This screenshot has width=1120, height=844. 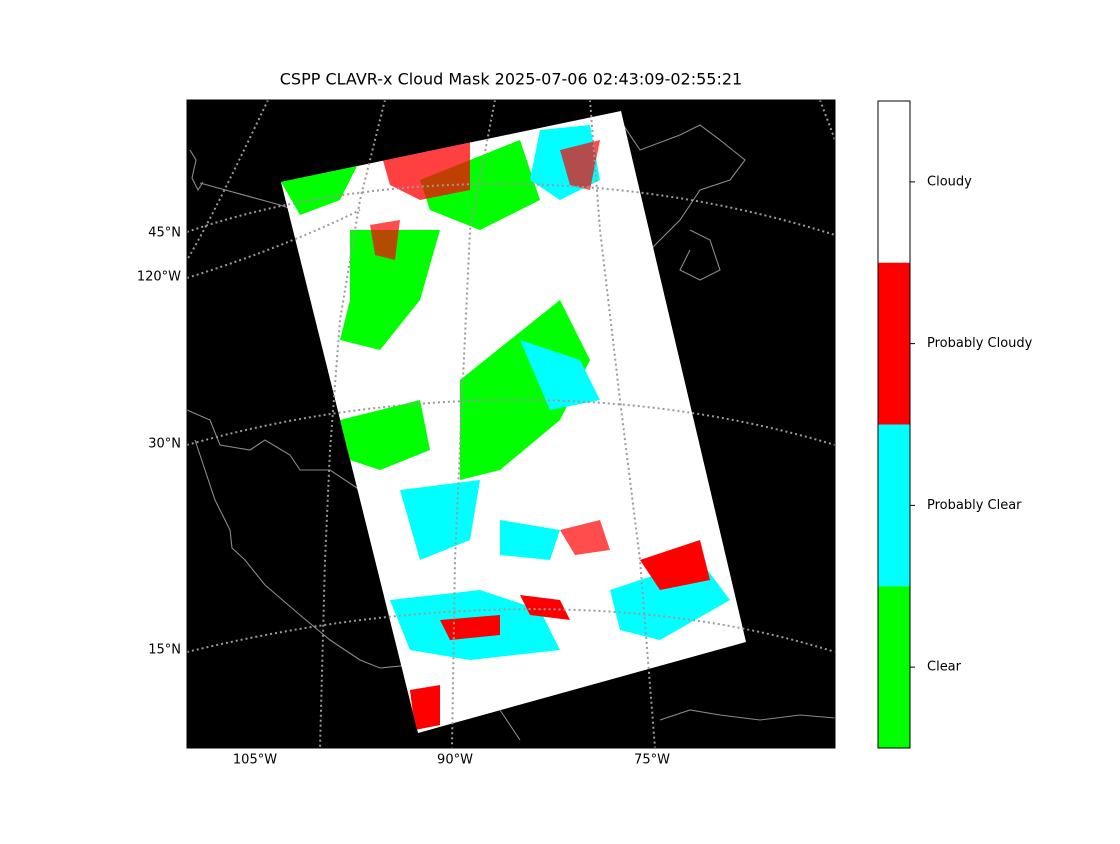 I want to click on lon-label: 90°W, so click(x=455, y=760).